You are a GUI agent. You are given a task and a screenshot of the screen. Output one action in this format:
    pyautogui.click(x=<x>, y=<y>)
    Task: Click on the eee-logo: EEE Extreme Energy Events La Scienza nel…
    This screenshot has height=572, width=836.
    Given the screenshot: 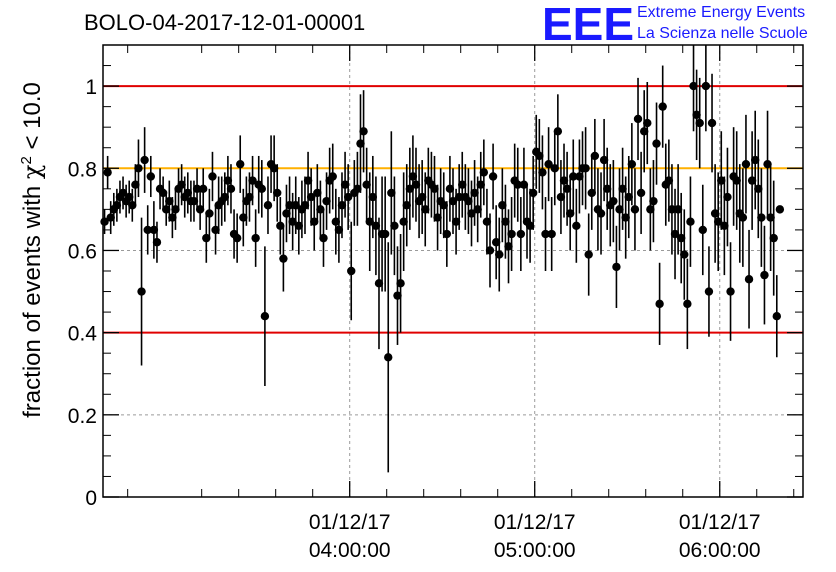 What is the action you would take?
    pyautogui.click(x=675, y=25)
    